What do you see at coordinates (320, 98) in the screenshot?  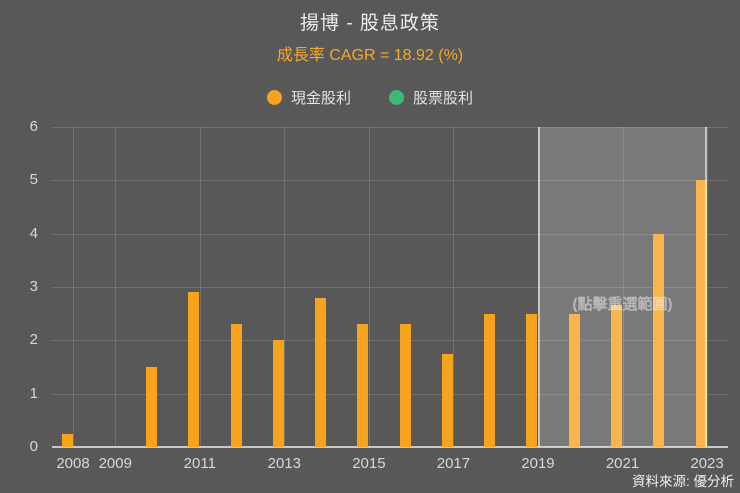 I see `legend-label: 現金股利` at bounding box center [320, 98].